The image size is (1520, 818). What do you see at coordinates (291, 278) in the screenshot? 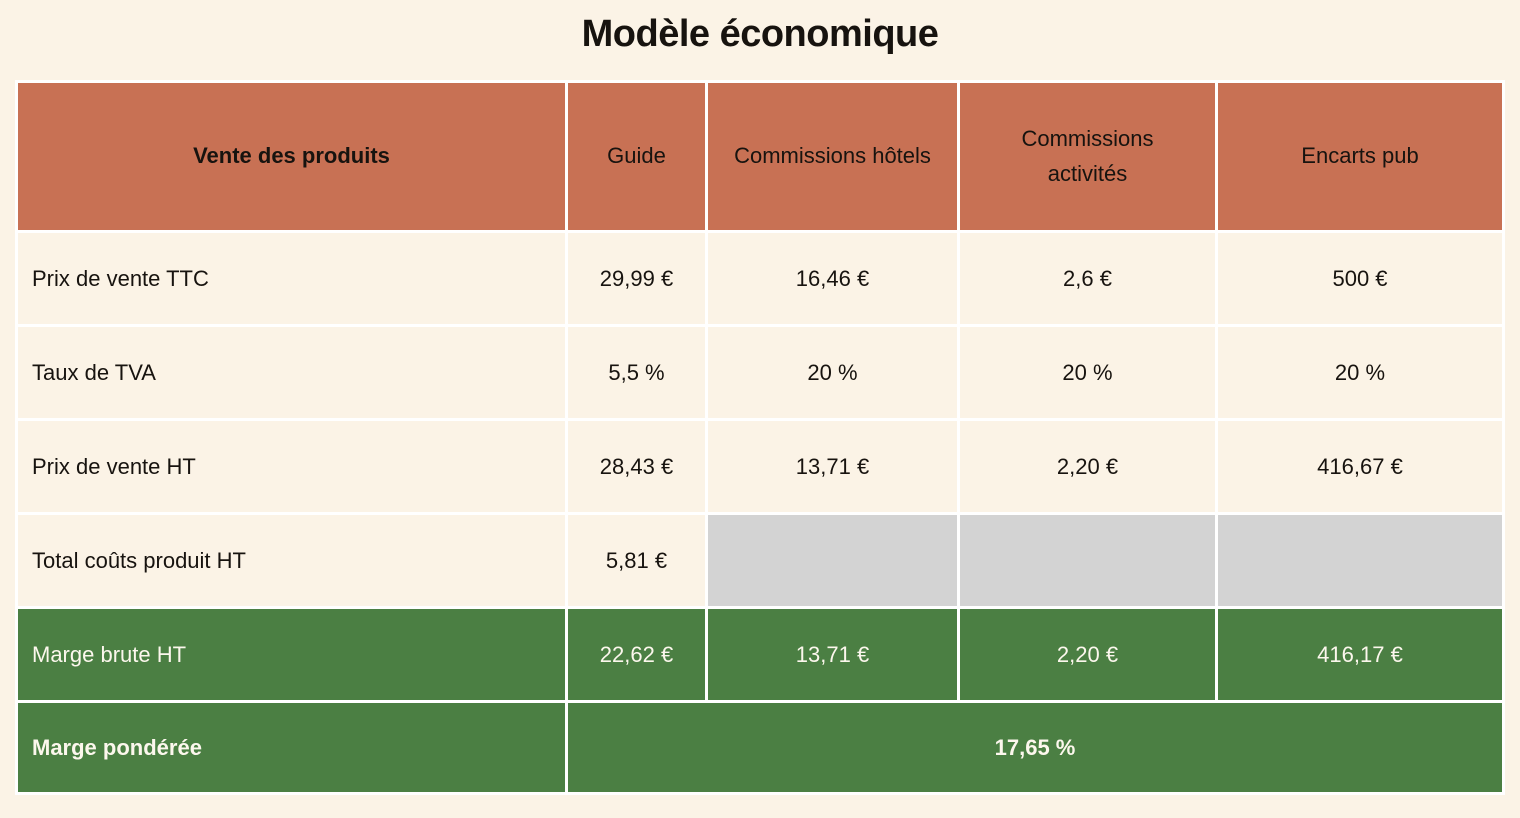
I see `row-label: Prix de vente TTC` at bounding box center [291, 278].